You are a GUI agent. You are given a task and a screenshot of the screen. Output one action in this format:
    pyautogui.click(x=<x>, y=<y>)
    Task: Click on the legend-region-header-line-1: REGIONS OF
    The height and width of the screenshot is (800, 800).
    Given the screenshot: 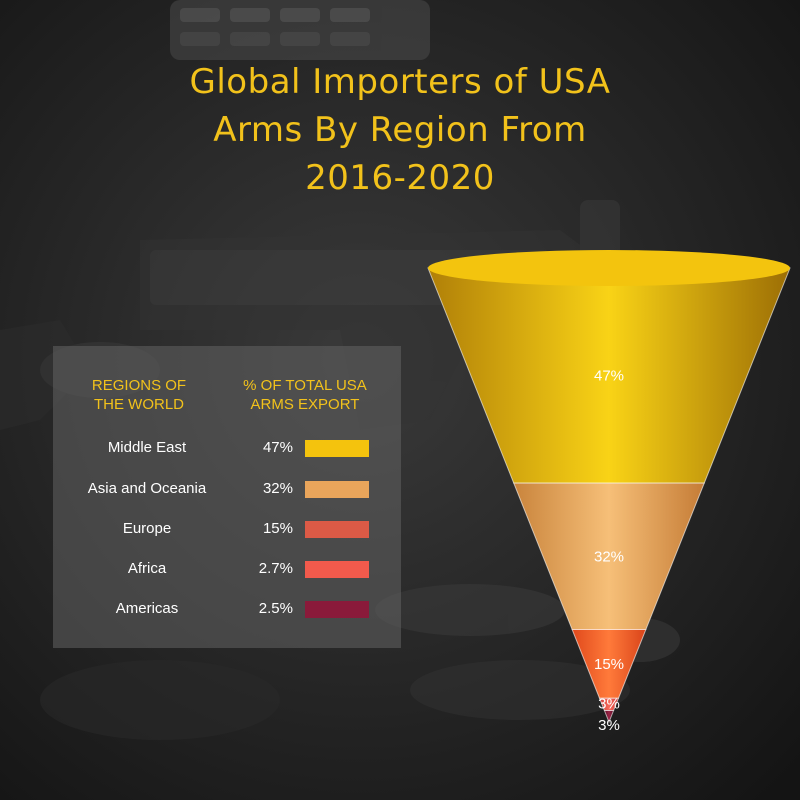 What is the action you would take?
    pyautogui.click(x=139, y=385)
    